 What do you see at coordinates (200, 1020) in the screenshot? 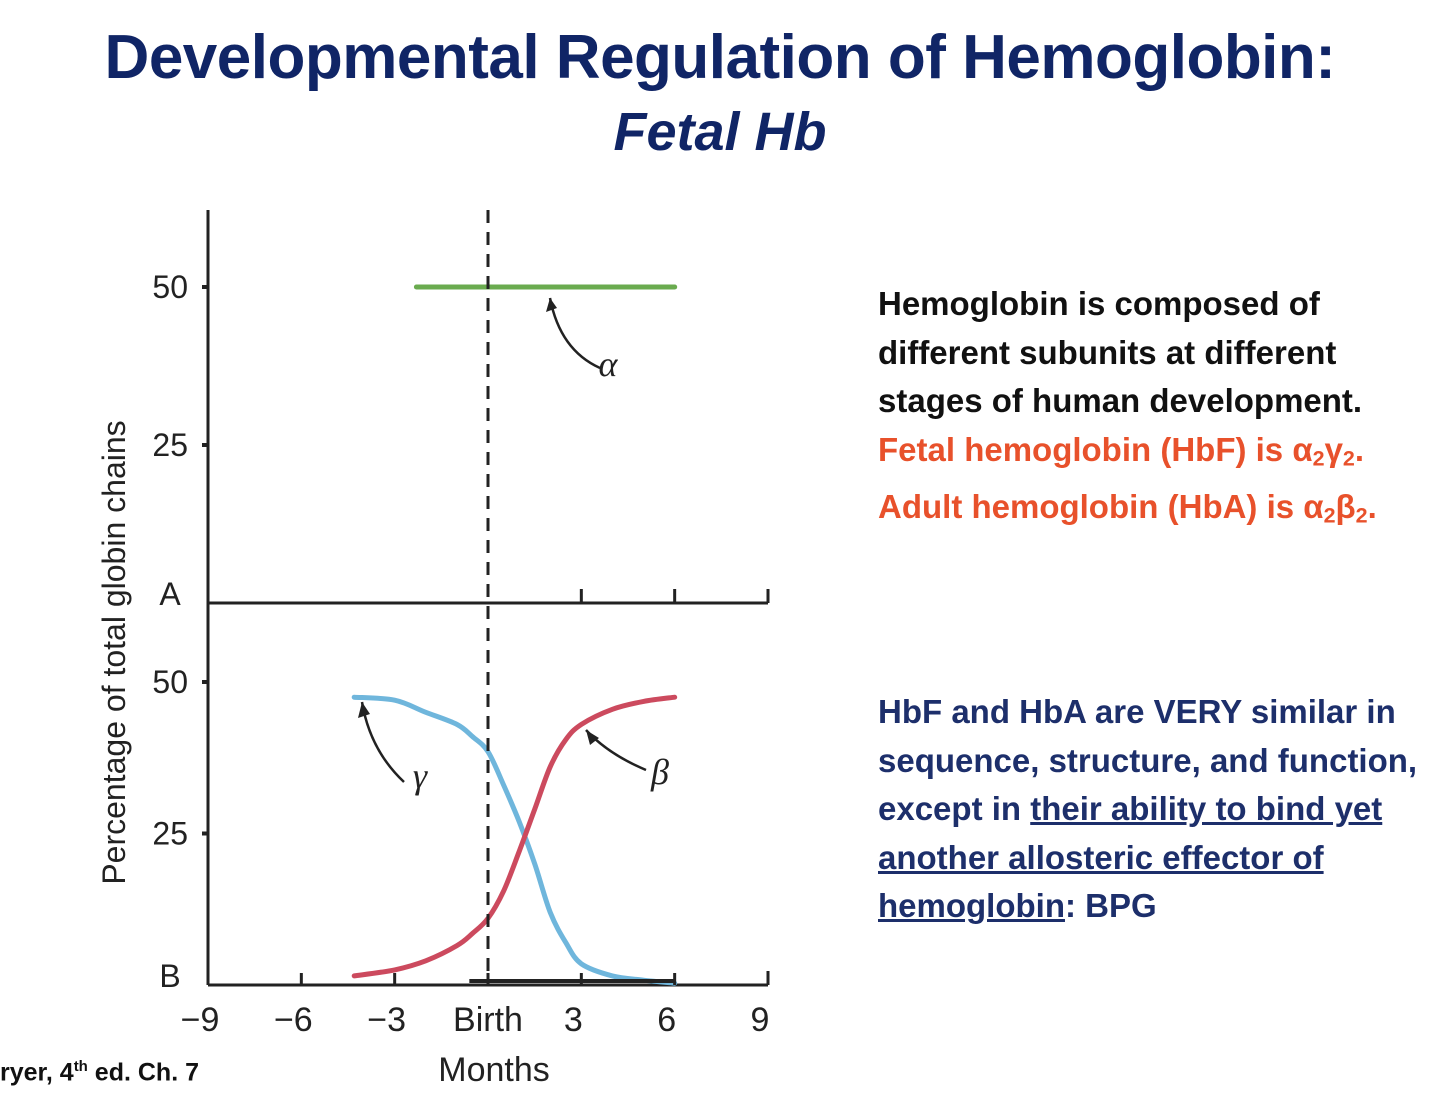
I see `x-tick-label-neg9: −9` at bounding box center [200, 1020].